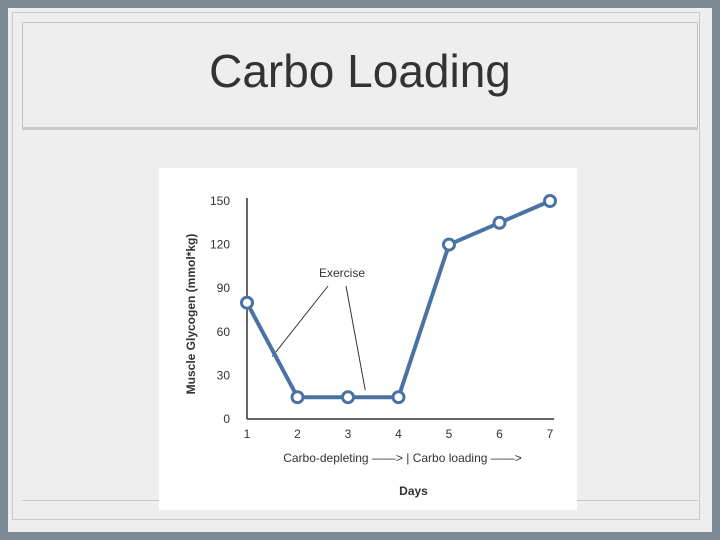 The image size is (720, 540). What do you see at coordinates (402, 458) in the screenshot?
I see `phase-label: Carbo-depleting ——> | Carbo loading ——>` at bounding box center [402, 458].